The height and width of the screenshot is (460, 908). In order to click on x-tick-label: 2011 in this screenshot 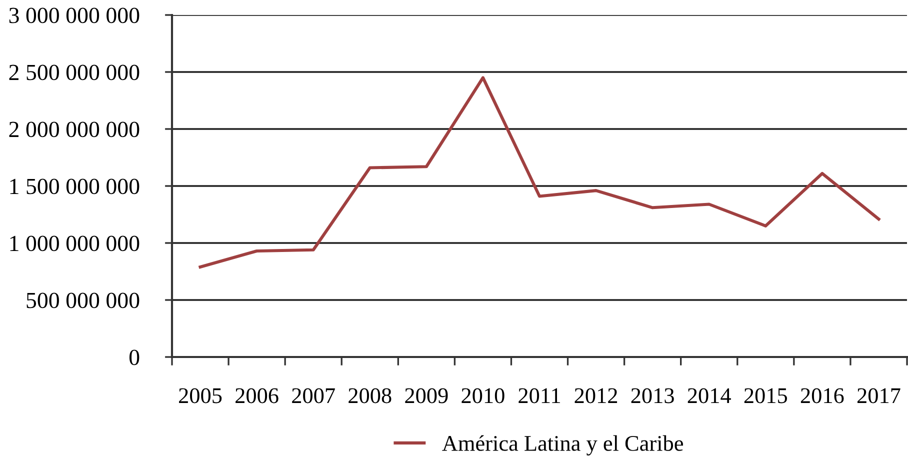, I will do `click(539, 396)`.